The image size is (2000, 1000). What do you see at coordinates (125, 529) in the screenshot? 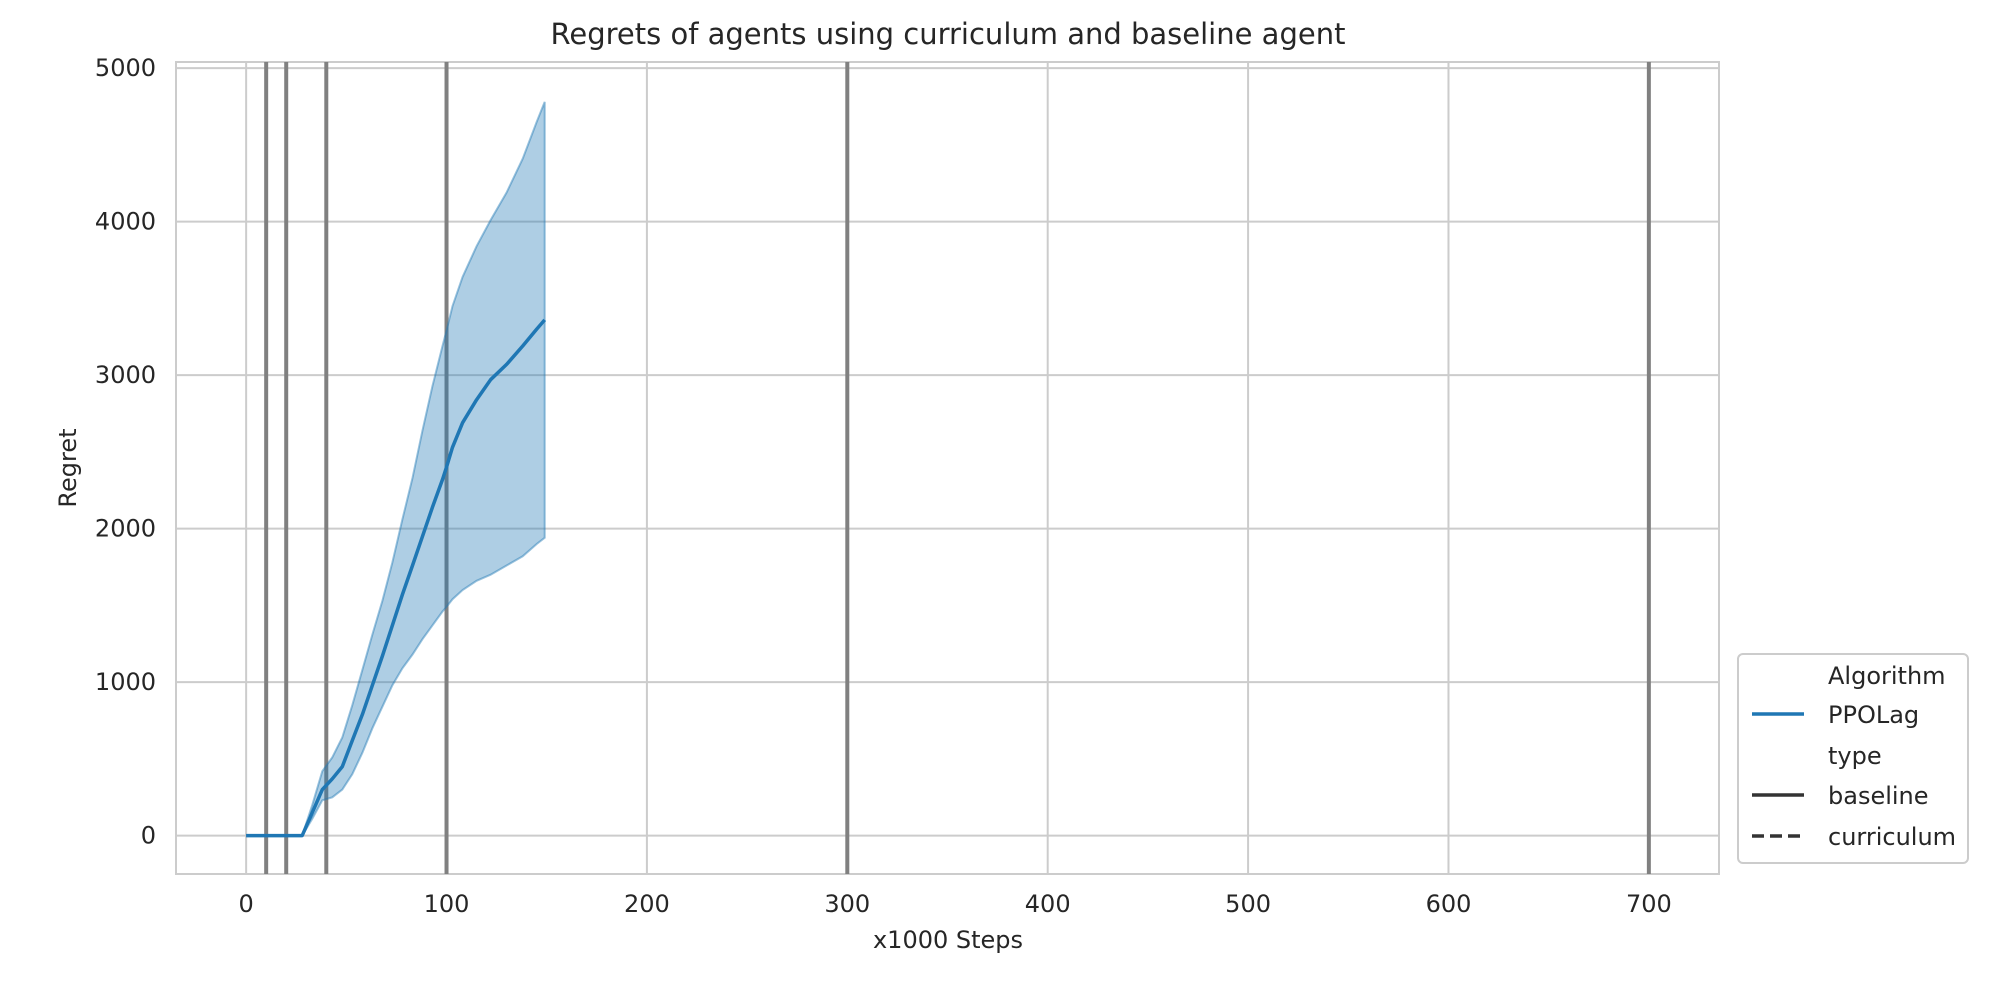
I see `y-tick-2000: 2000` at bounding box center [125, 529].